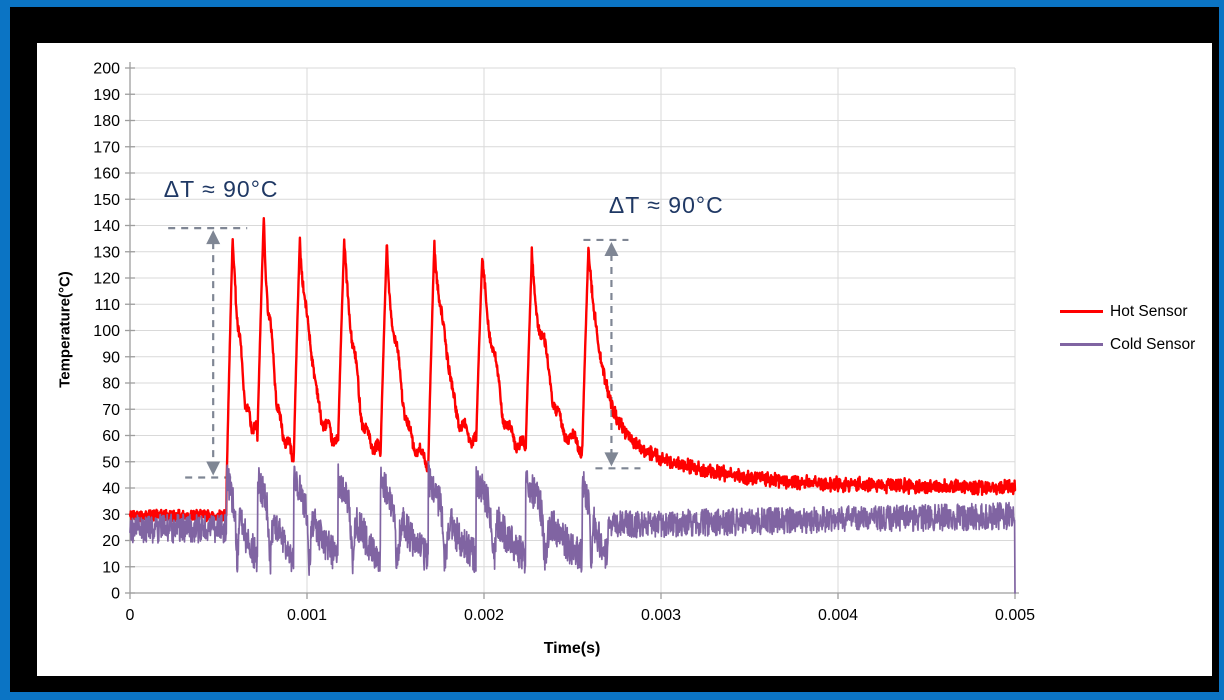 The width and height of the screenshot is (1224, 700). What do you see at coordinates (1015, 615) in the screenshot?
I see `x-tick-label: 0.005` at bounding box center [1015, 615].